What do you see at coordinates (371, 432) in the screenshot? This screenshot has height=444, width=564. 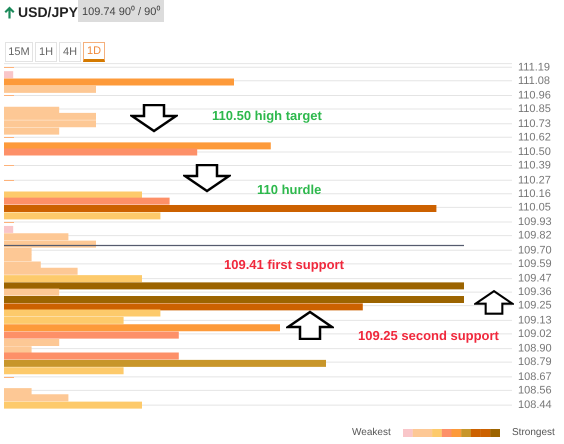 I see `text: Weakest` at bounding box center [371, 432].